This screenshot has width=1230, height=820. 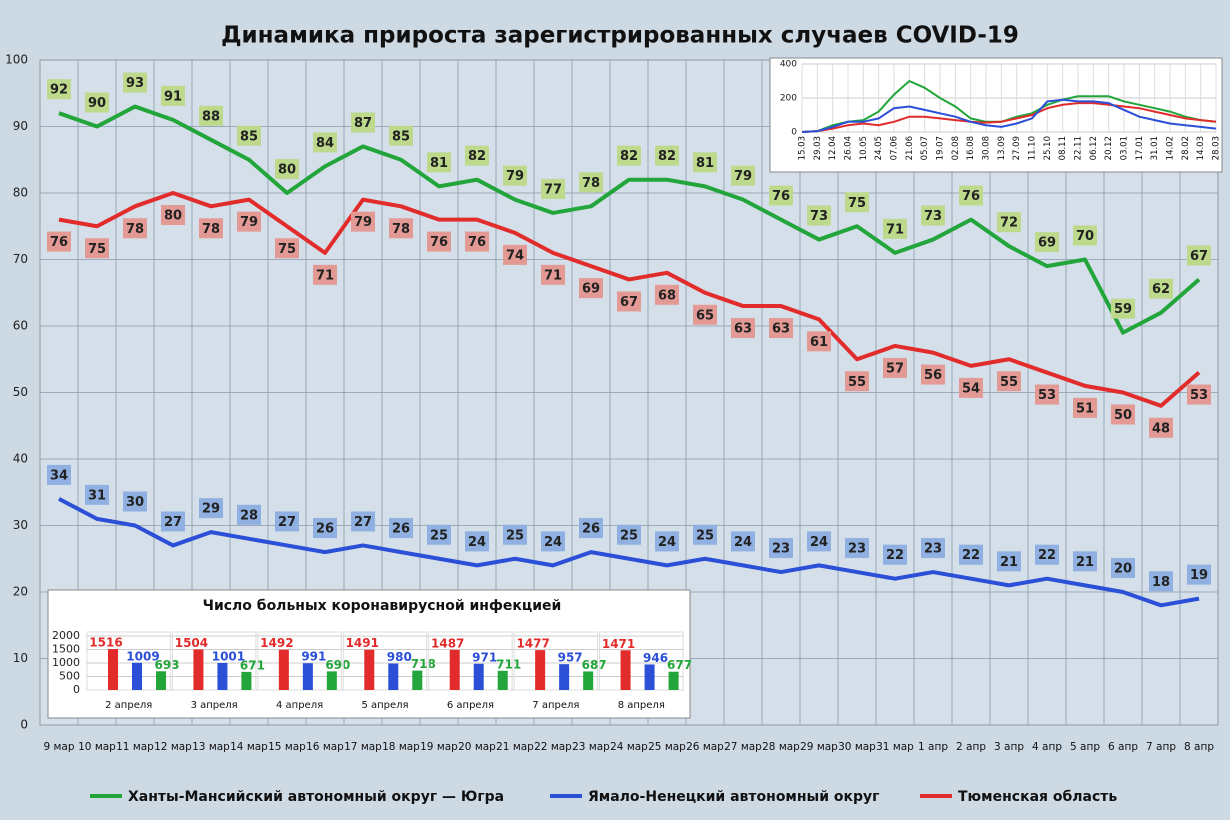 I want to click on data-label: 1516, so click(x=105, y=643).